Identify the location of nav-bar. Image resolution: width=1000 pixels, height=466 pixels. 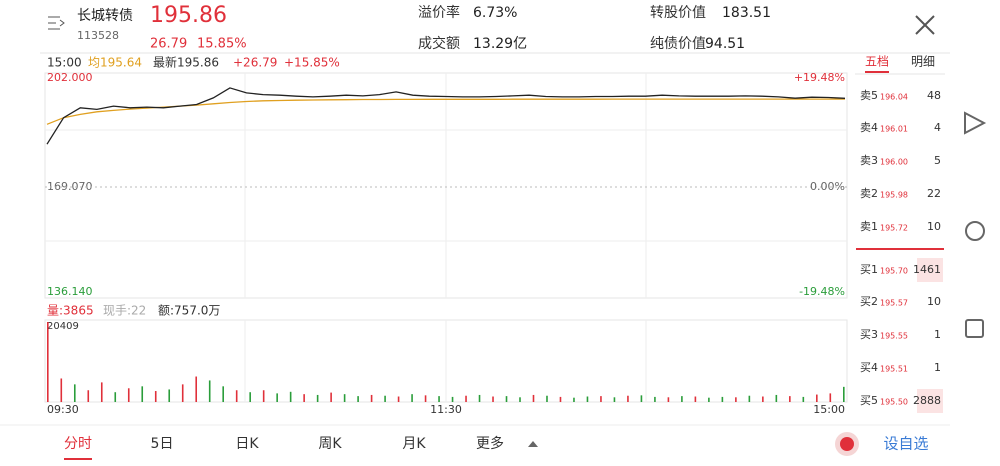
(975, 231).